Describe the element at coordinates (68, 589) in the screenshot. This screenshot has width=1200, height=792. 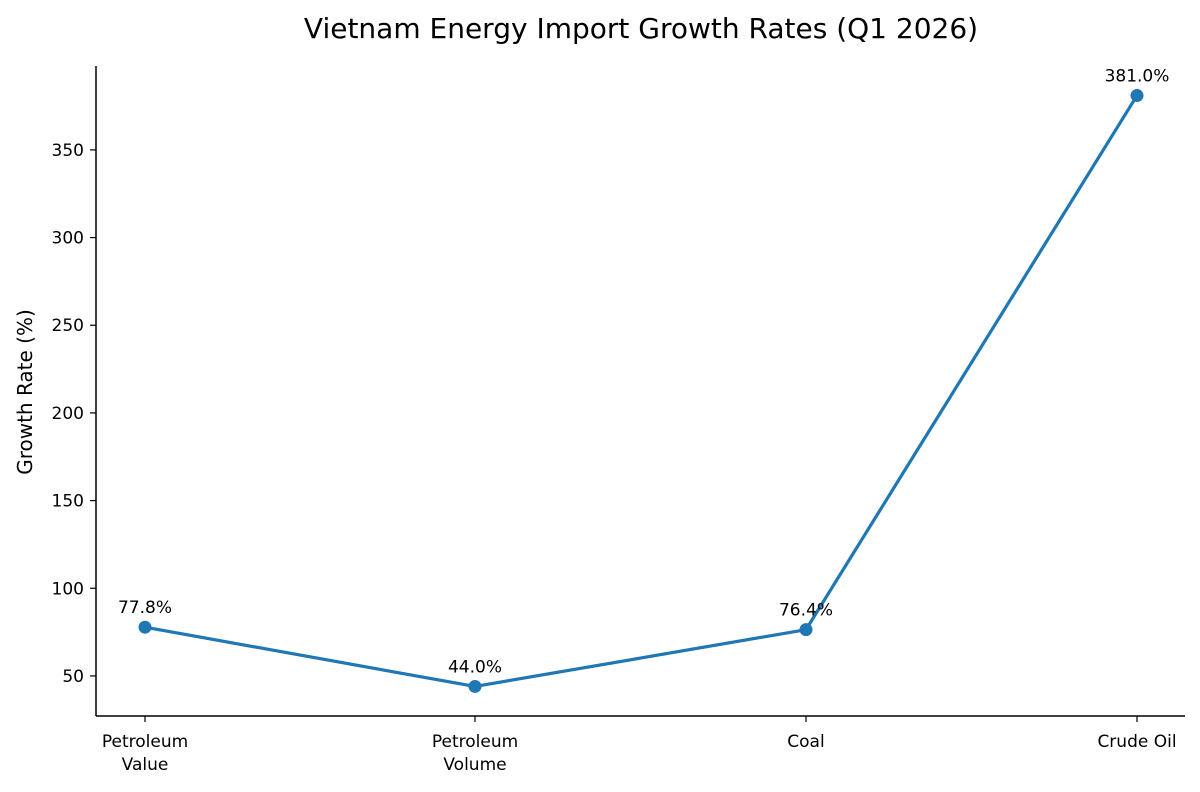
I see `y-tick-label: 100` at that location.